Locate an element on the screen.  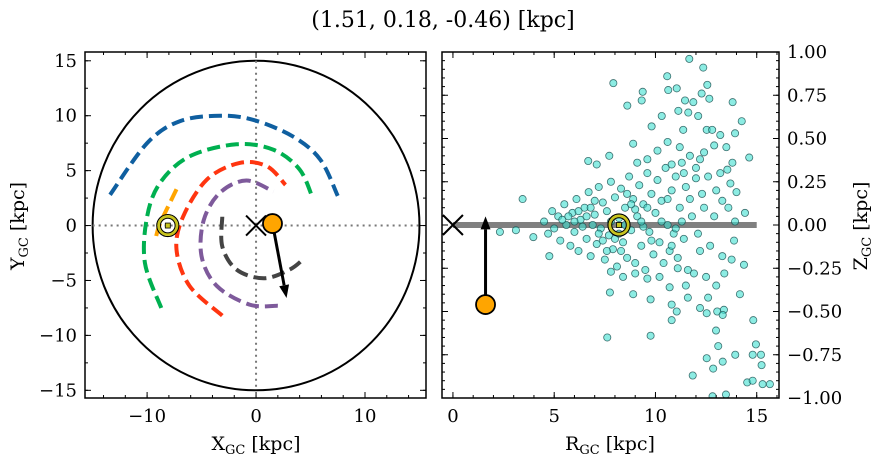
sun-inner-ring is located at coordinates (167, 225).